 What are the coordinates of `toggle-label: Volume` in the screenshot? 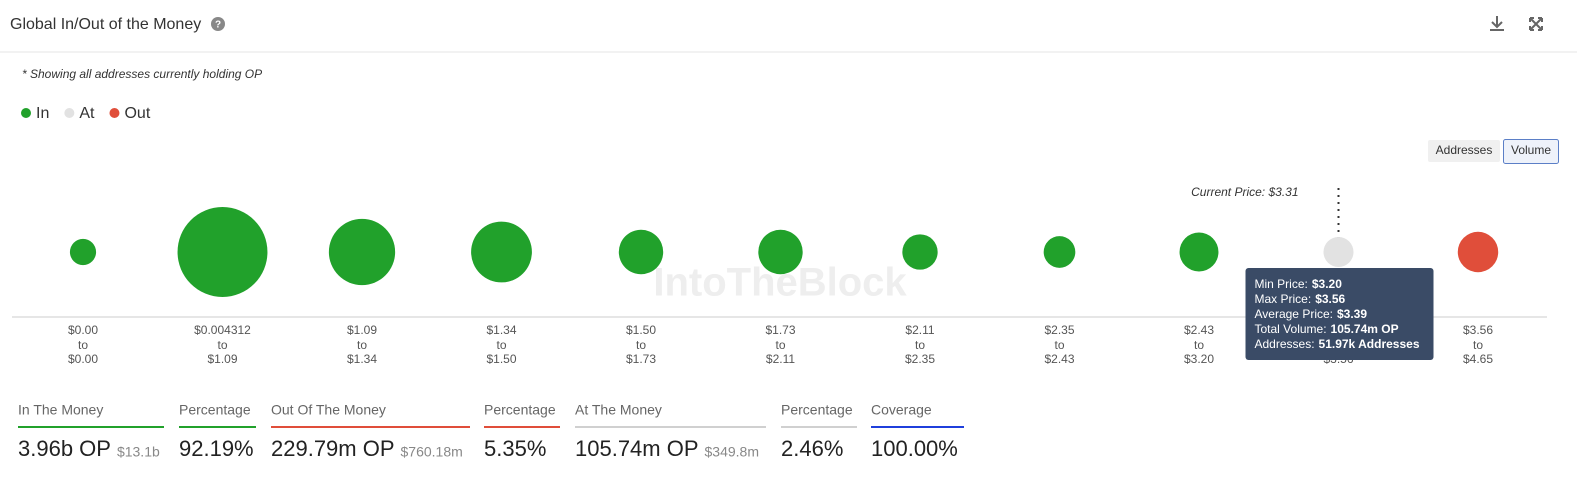 It's located at (1531, 150).